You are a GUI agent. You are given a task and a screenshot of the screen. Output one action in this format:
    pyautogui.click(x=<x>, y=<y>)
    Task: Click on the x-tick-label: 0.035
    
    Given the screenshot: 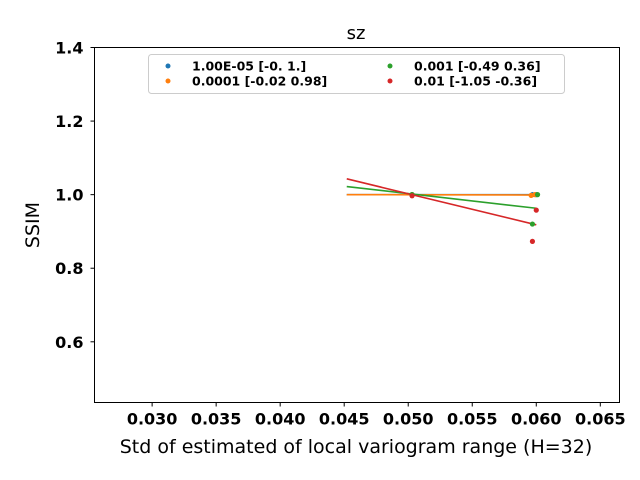 What is the action you would take?
    pyautogui.click(x=216, y=419)
    